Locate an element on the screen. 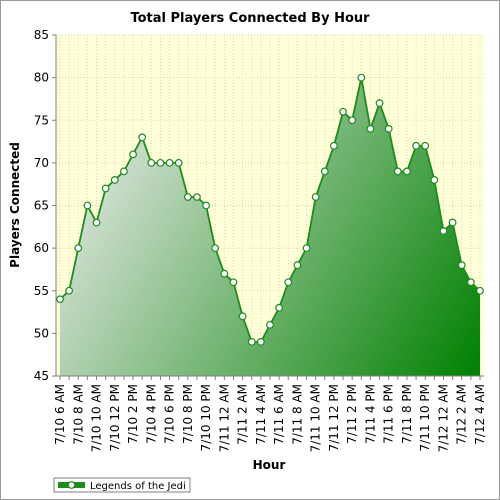 The height and width of the screenshot is (500, 500). x-tick-label: 7/11 8 AM is located at coordinates (297, 414).